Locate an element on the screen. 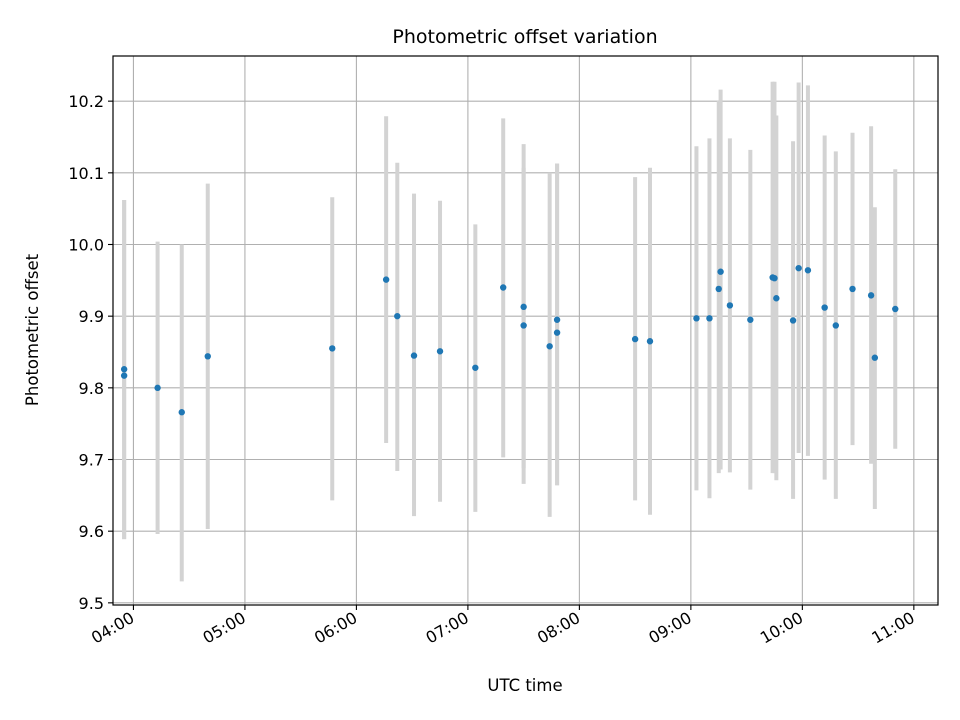  y-axis-ticks: 9.5 9.6 9.7 9.8 9.9 10.0 10.1 10.2 is located at coordinates (90, 352).